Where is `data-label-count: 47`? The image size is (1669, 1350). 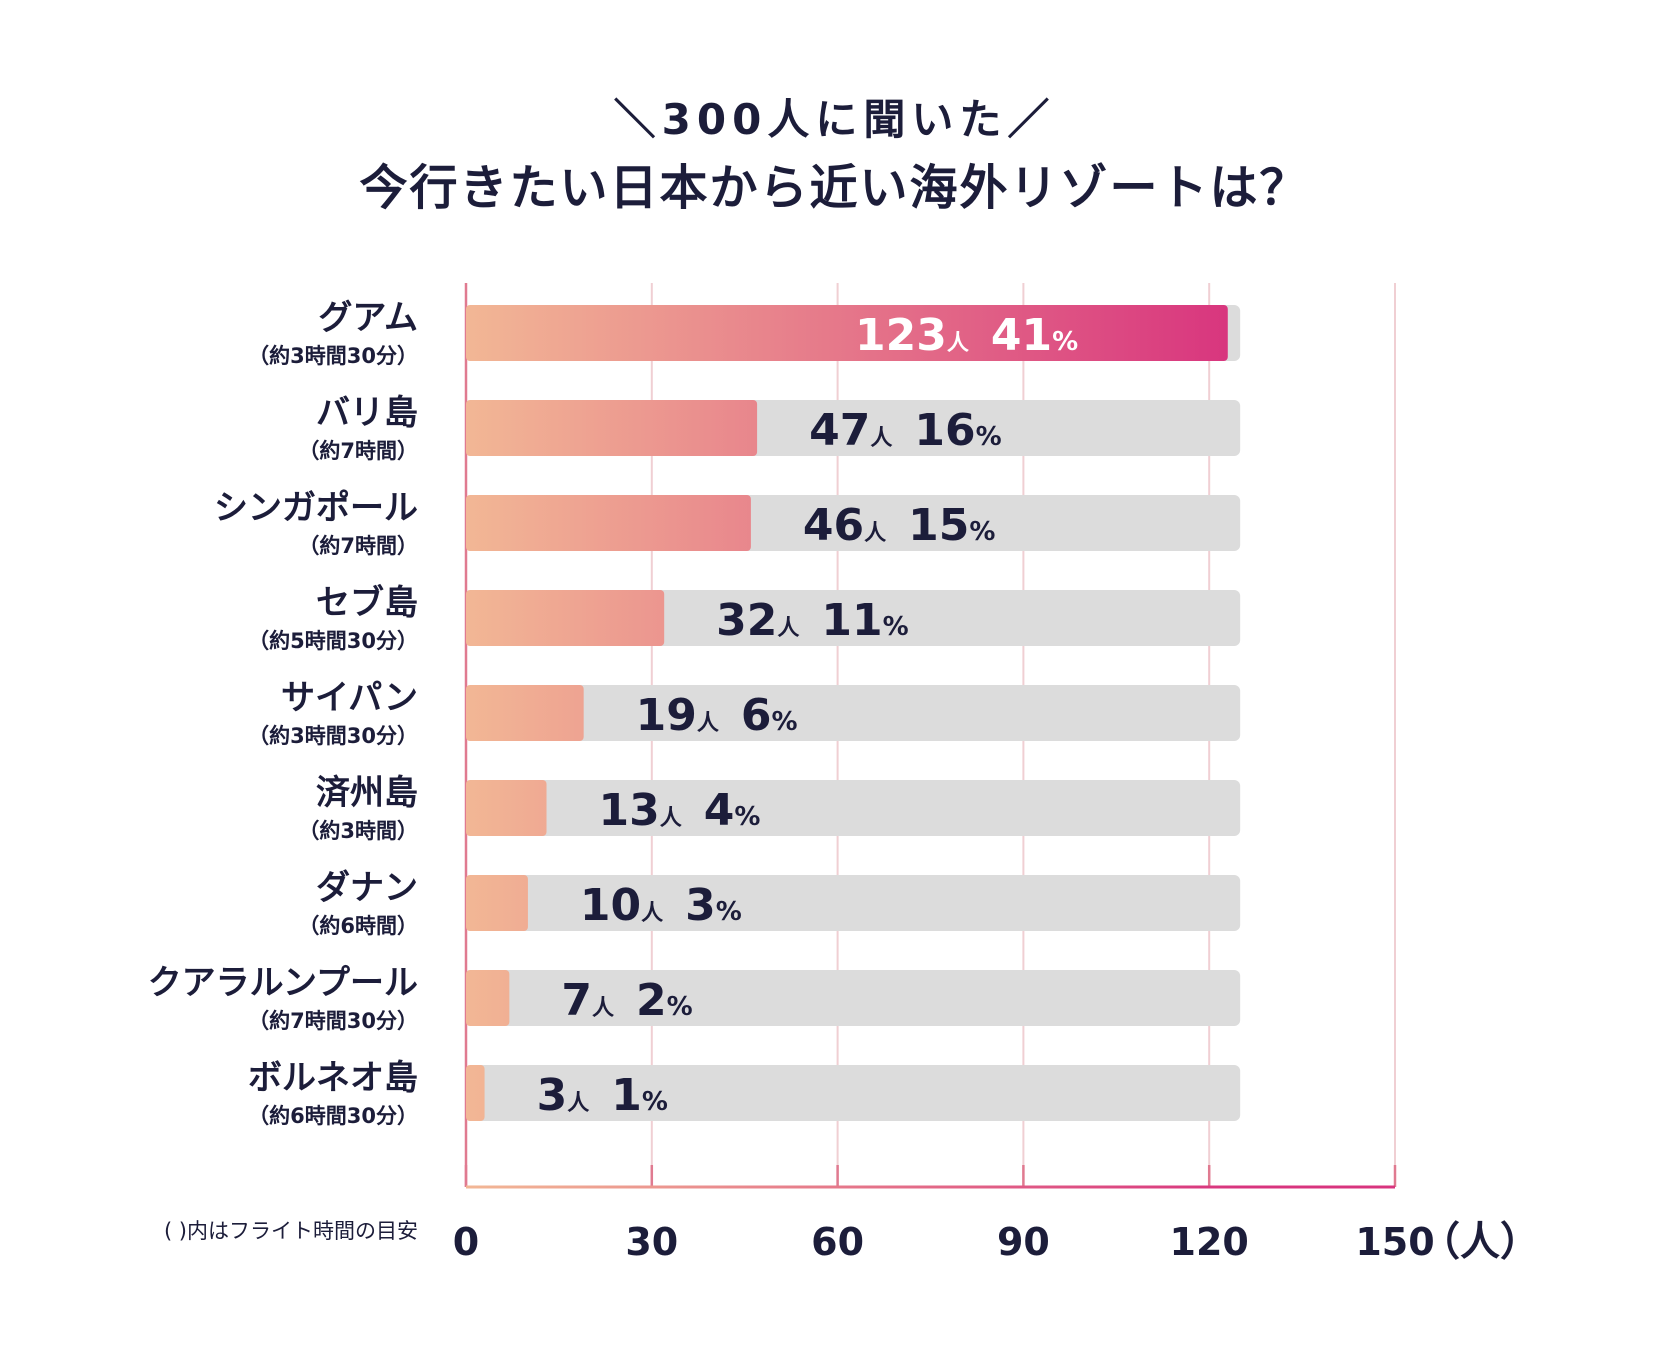 data-label-count: 47 is located at coordinates (839, 430).